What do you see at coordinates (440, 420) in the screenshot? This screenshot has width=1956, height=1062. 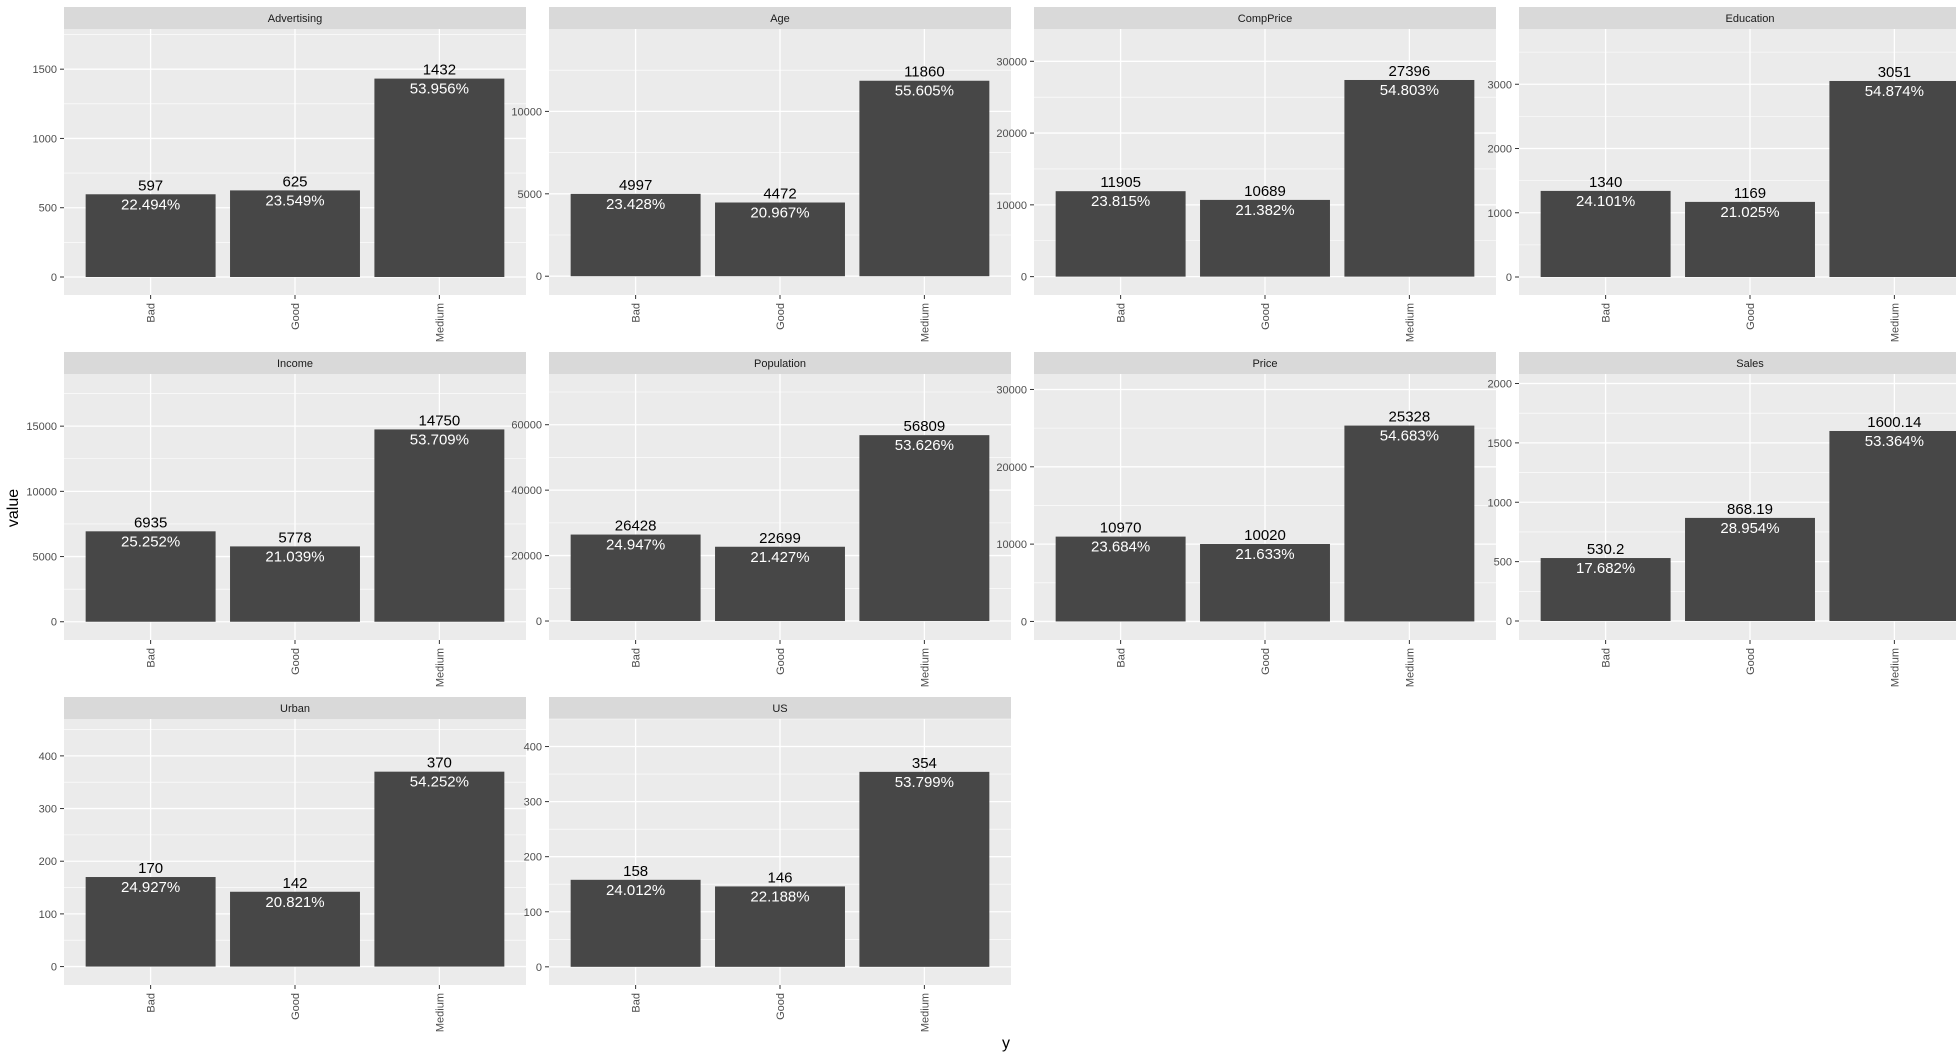 I see `bar-value-label: 14750` at bounding box center [440, 420].